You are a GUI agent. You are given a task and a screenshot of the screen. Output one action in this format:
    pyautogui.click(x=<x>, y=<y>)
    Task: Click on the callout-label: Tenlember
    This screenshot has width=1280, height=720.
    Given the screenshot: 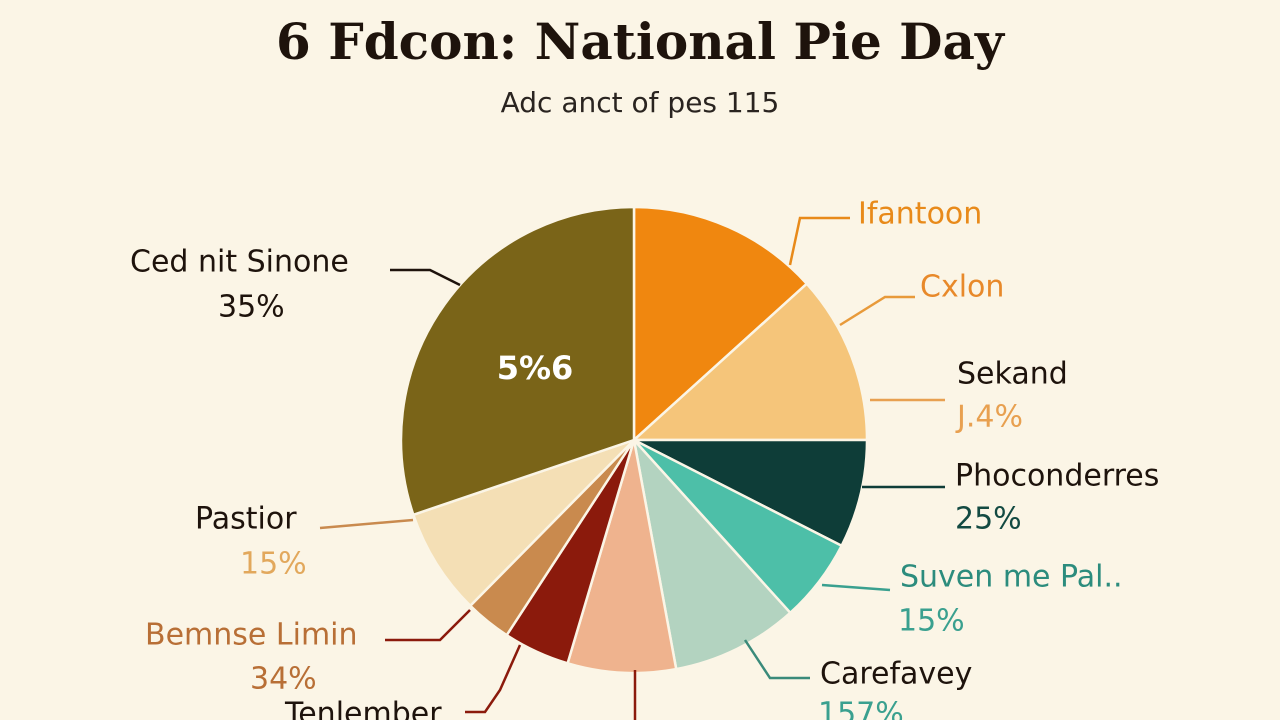 What is the action you would take?
    pyautogui.click(x=363, y=708)
    